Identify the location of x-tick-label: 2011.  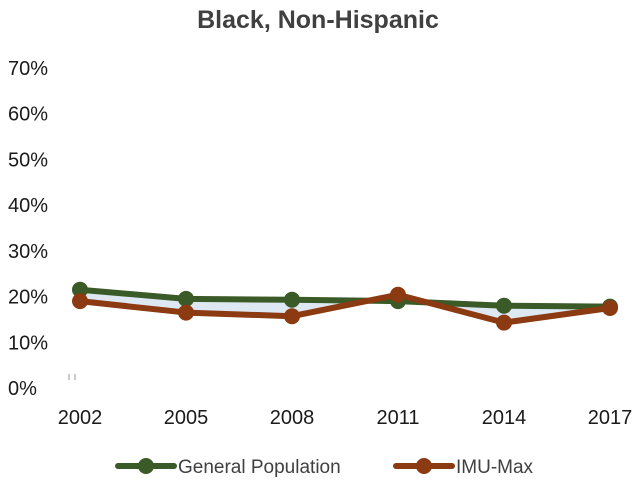
(397, 418).